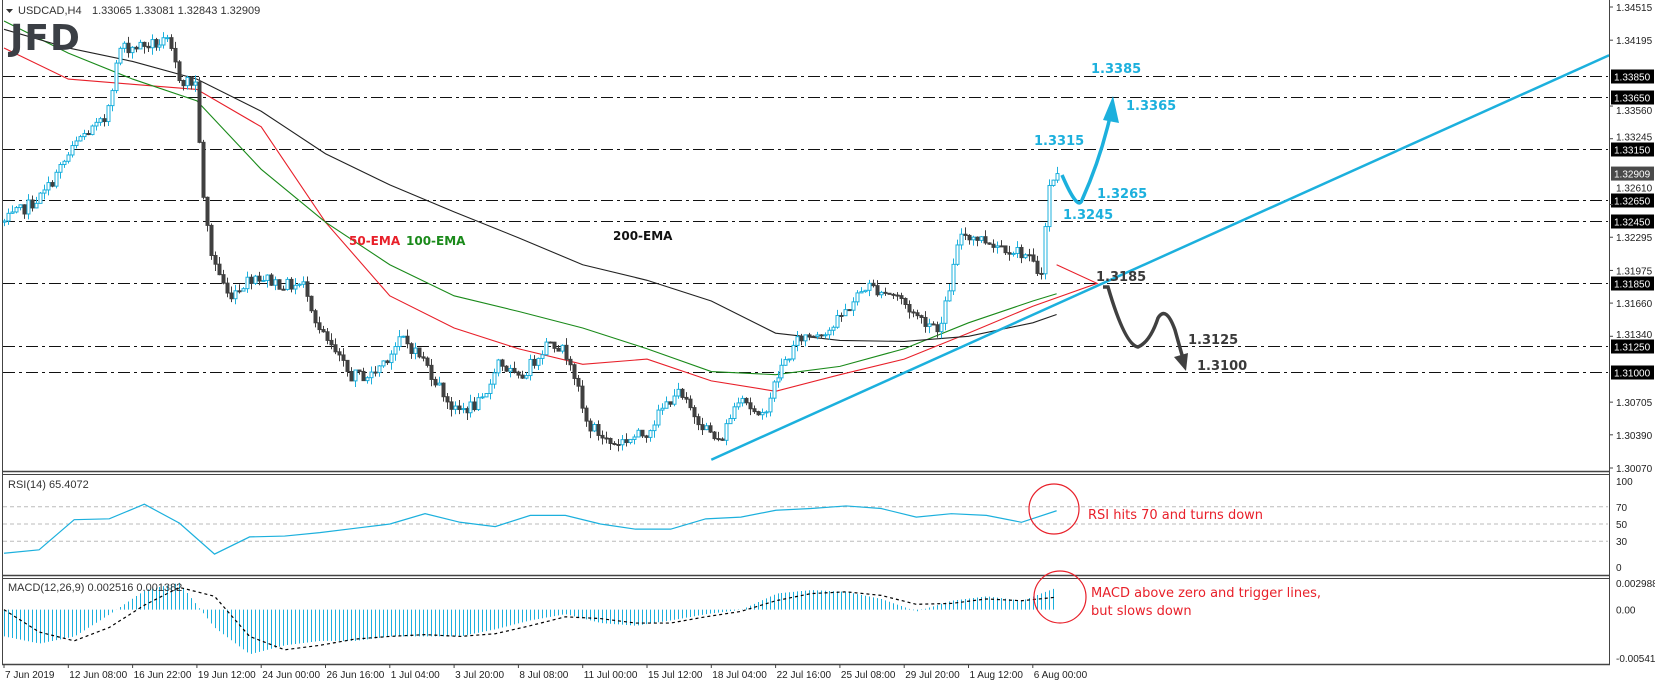 Image resolution: width=1655 pixels, height=685 pixels. I want to click on macd-signal-line, so click(530, 618).